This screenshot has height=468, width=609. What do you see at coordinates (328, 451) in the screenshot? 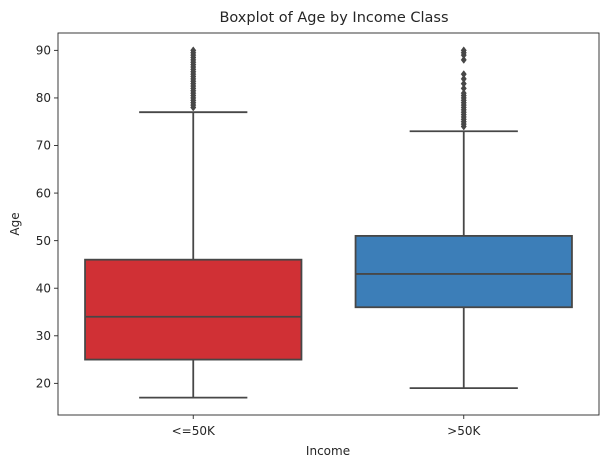
I see `x-axis-label: Income` at bounding box center [328, 451].